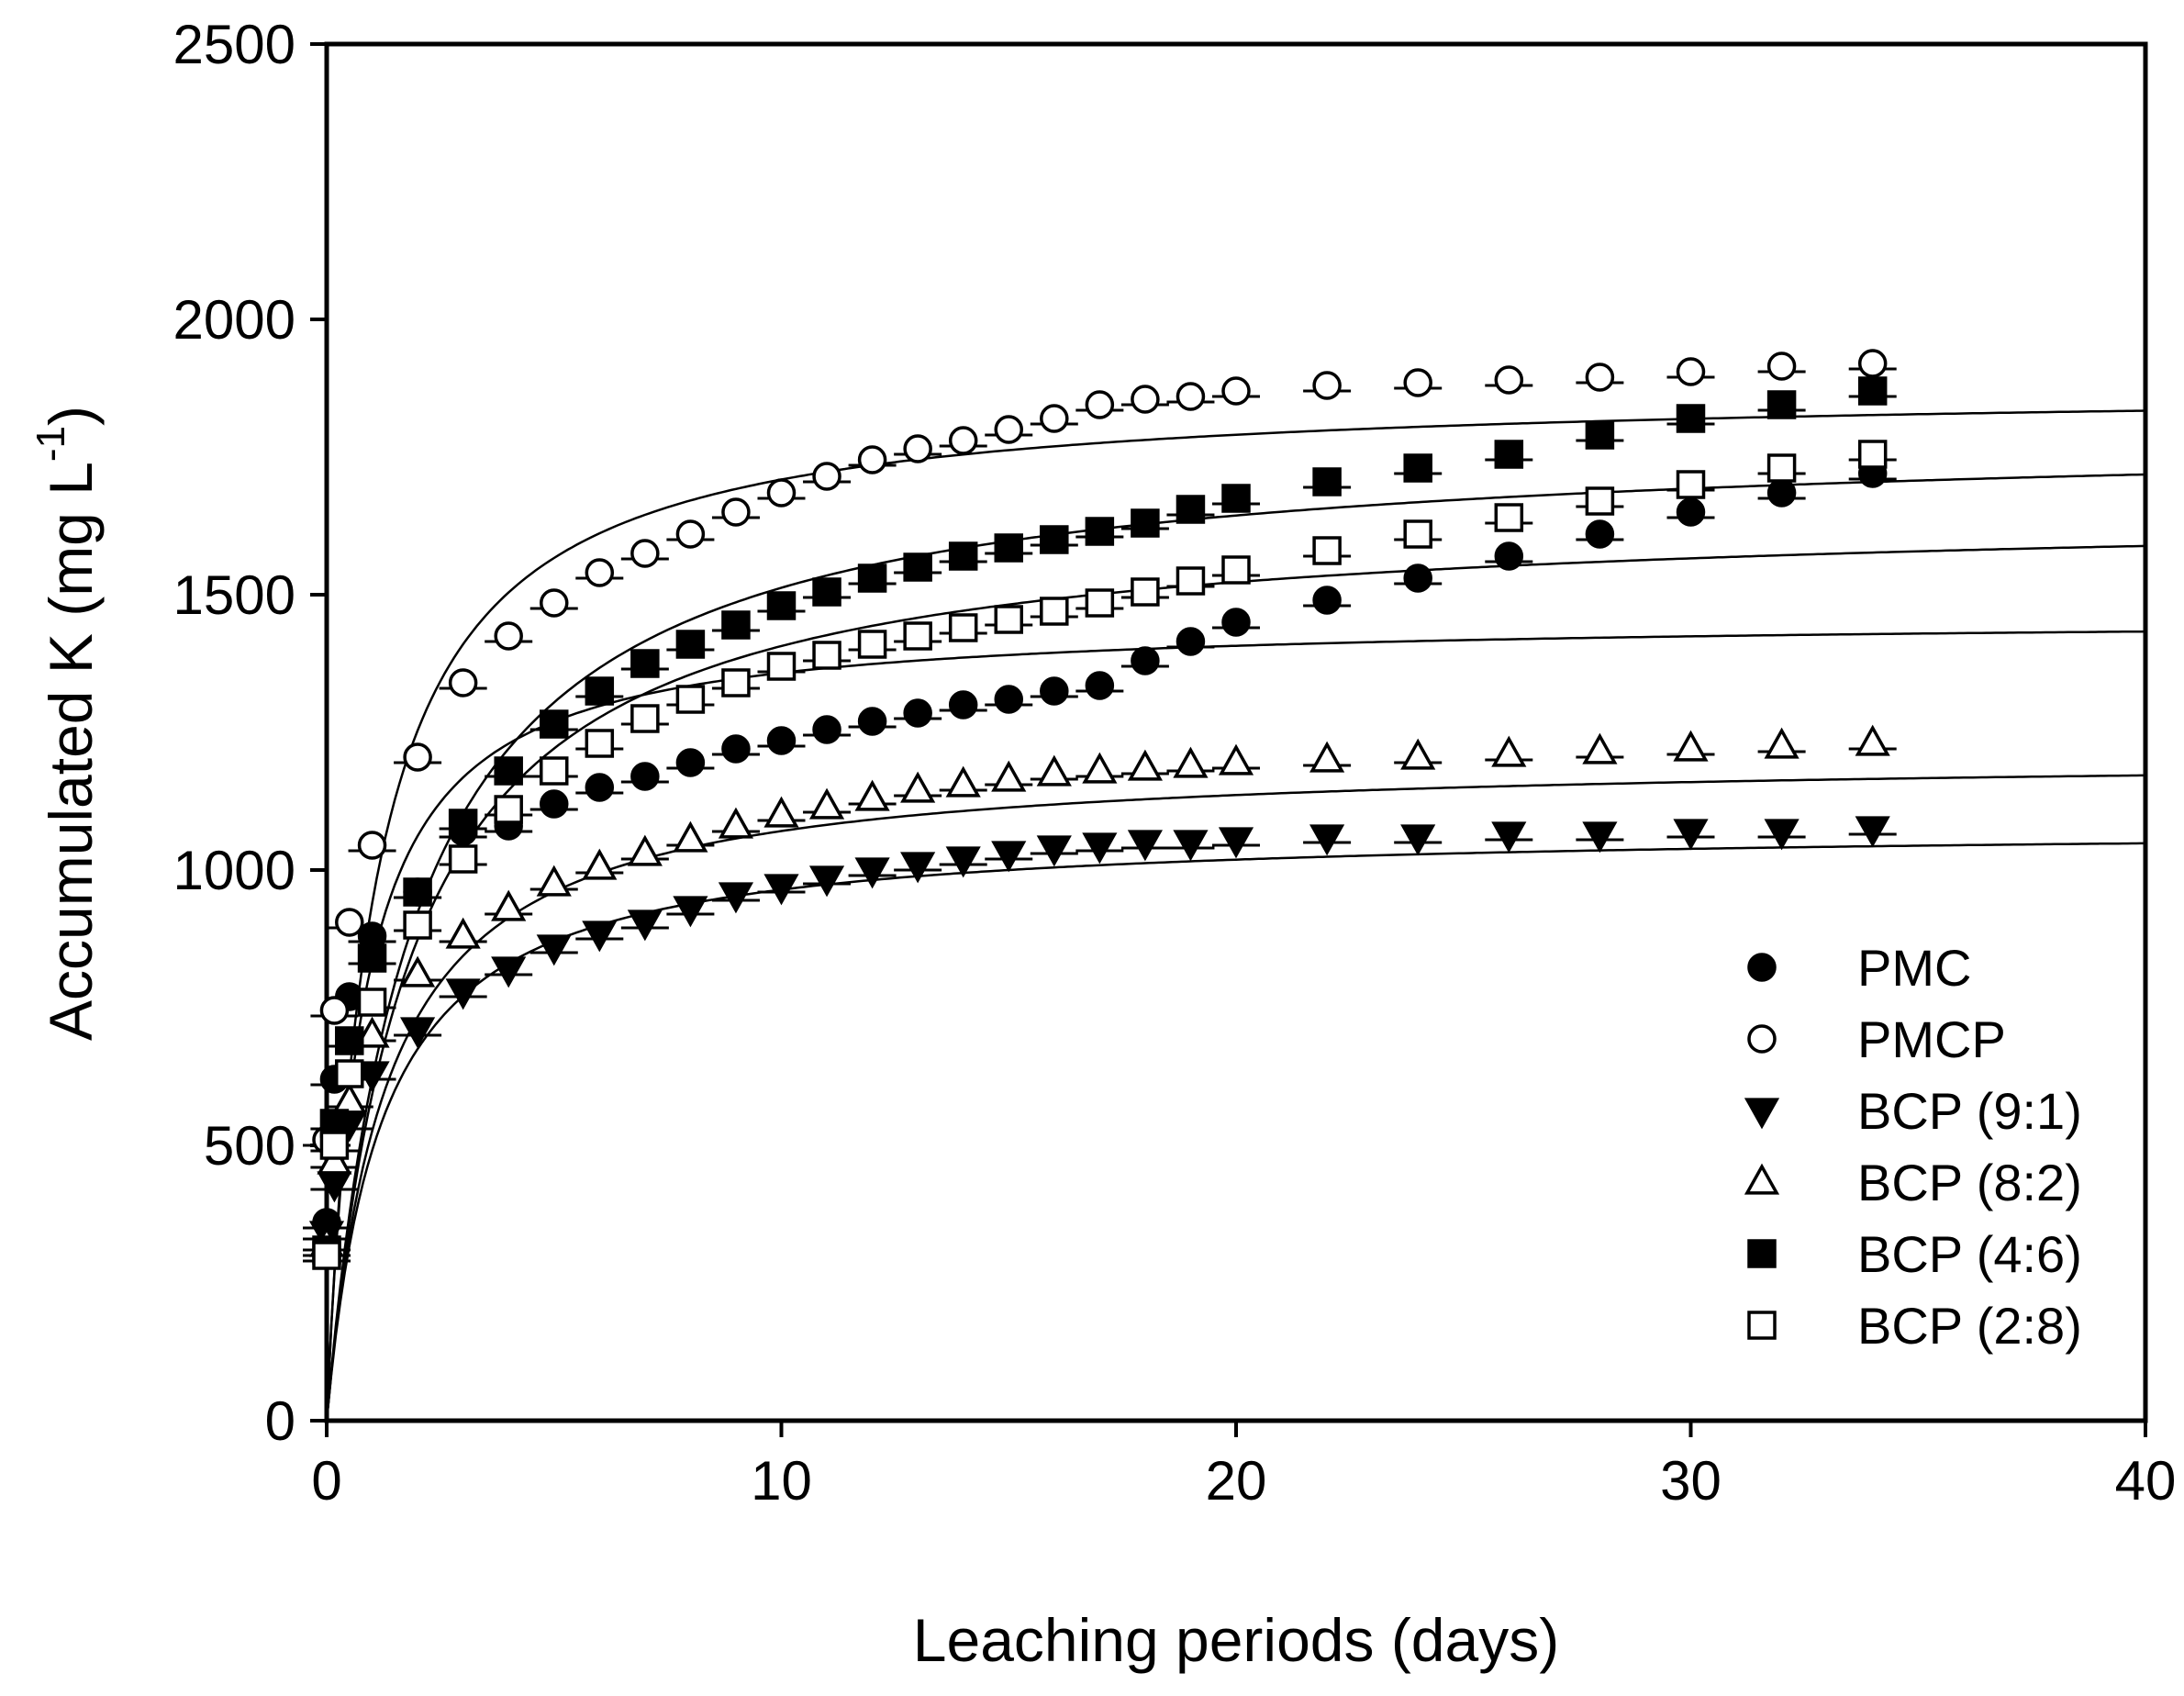  What do you see at coordinates (1691, 1481) in the screenshot?
I see `x-tick-label: 30` at bounding box center [1691, 1481].